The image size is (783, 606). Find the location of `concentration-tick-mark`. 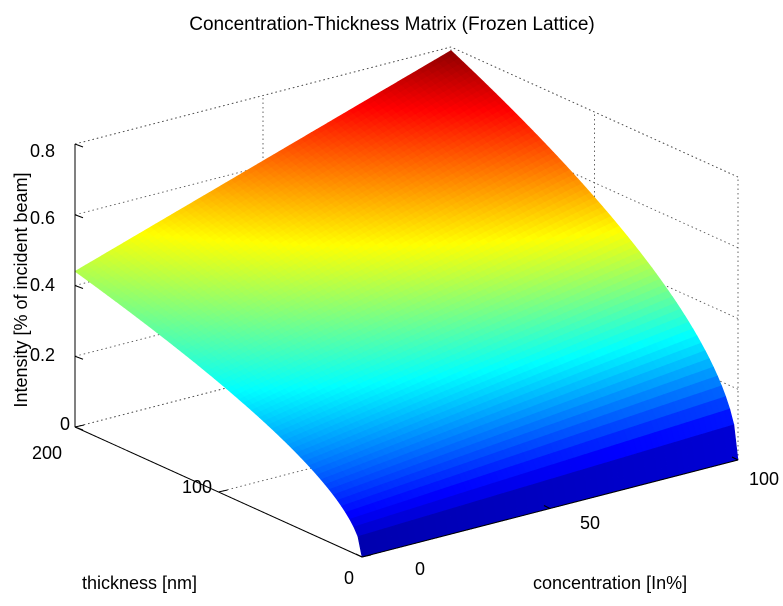

concentration-tick-mark is located at coordinates (359, 555).